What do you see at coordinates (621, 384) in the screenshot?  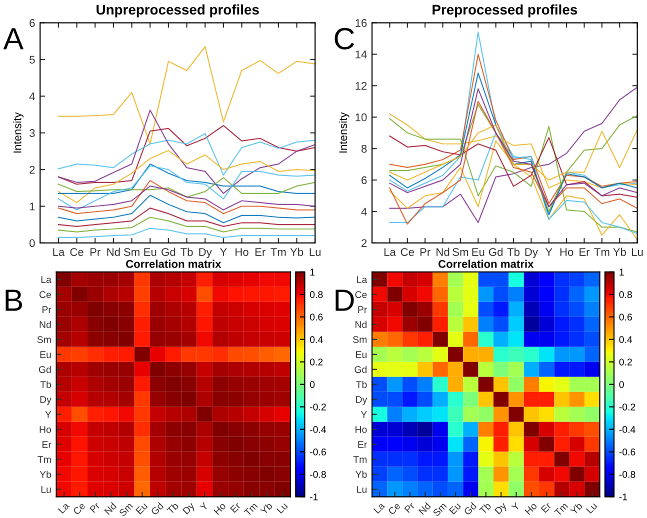 I see `color-bar-label: 0` at bounding box center [621, 384].